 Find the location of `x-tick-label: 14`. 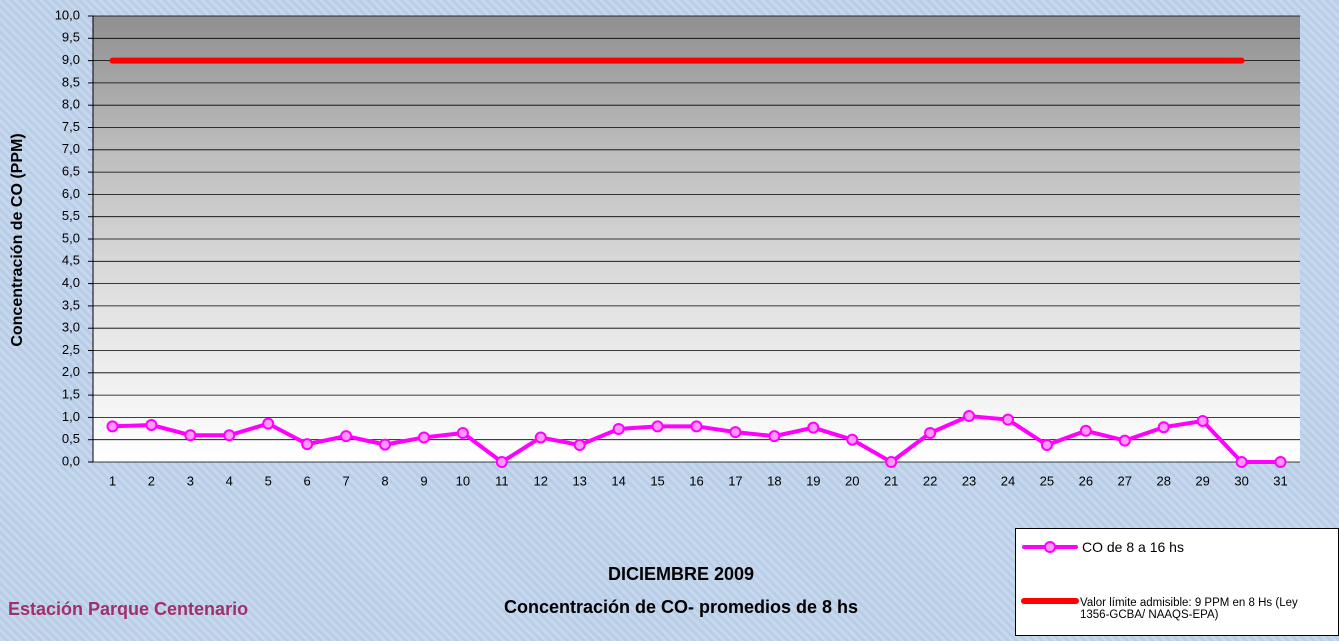

x-tick-label: 14 is located at coordinates (618, 480).